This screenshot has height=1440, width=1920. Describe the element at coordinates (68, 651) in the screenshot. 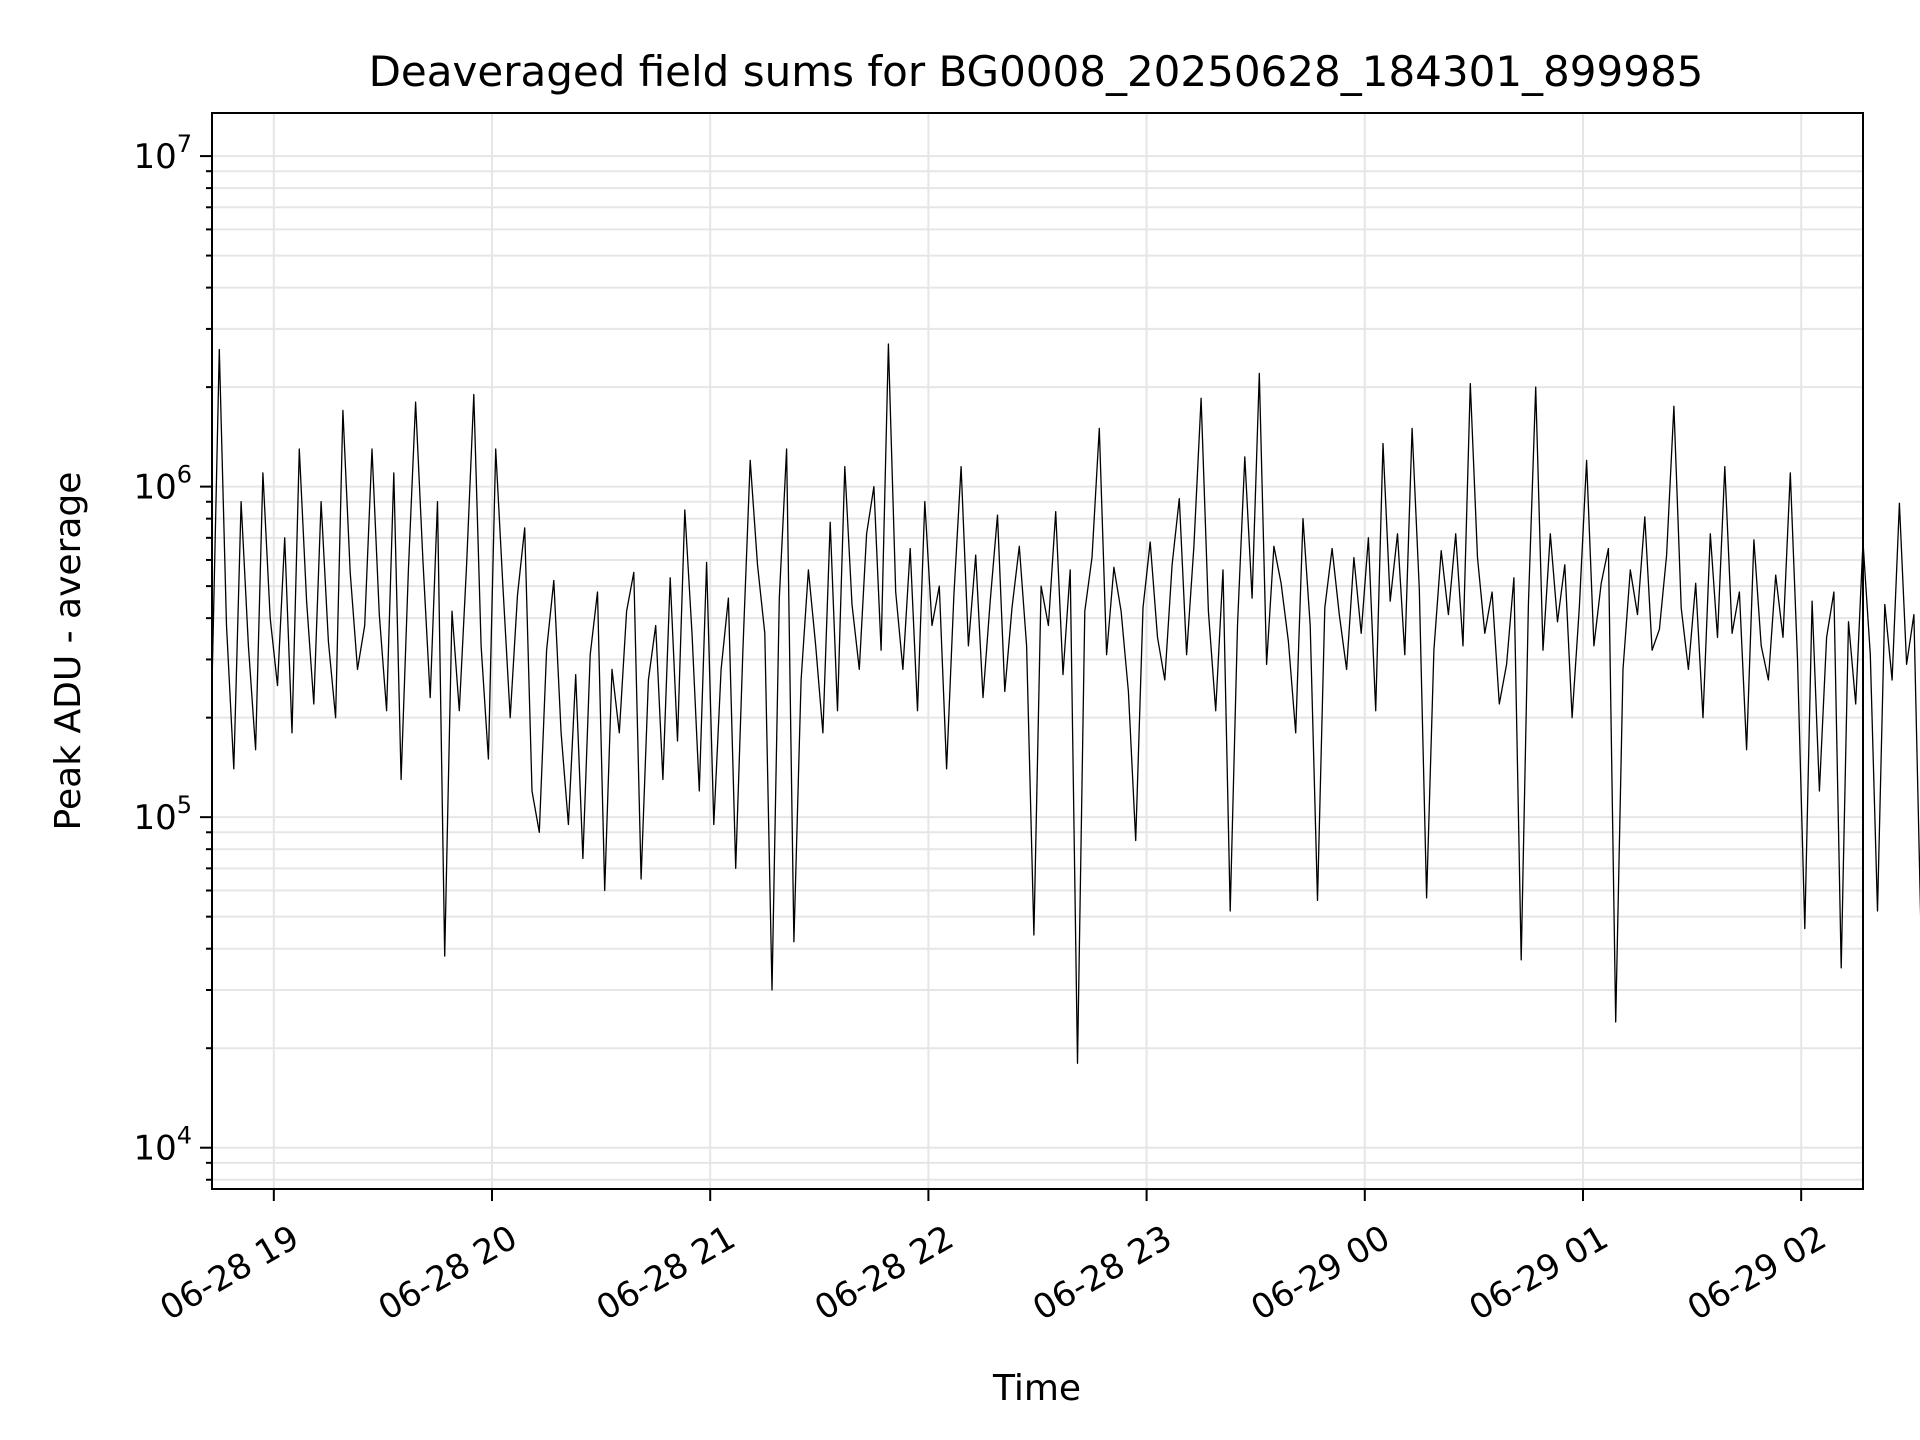

I see `y-axis-label: Peak ADU - average` at that location.